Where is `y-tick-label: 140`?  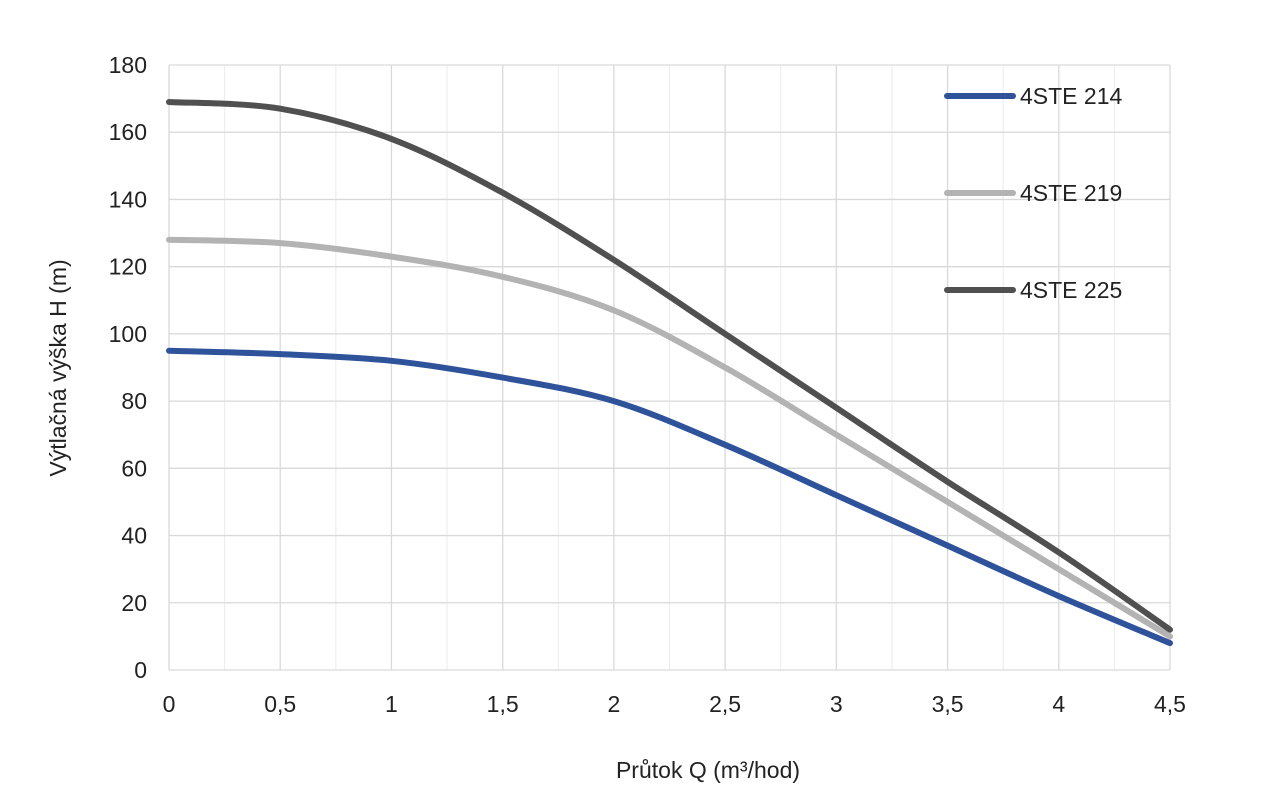
y-tick-label: 140 is located at coordinates (128, 199).